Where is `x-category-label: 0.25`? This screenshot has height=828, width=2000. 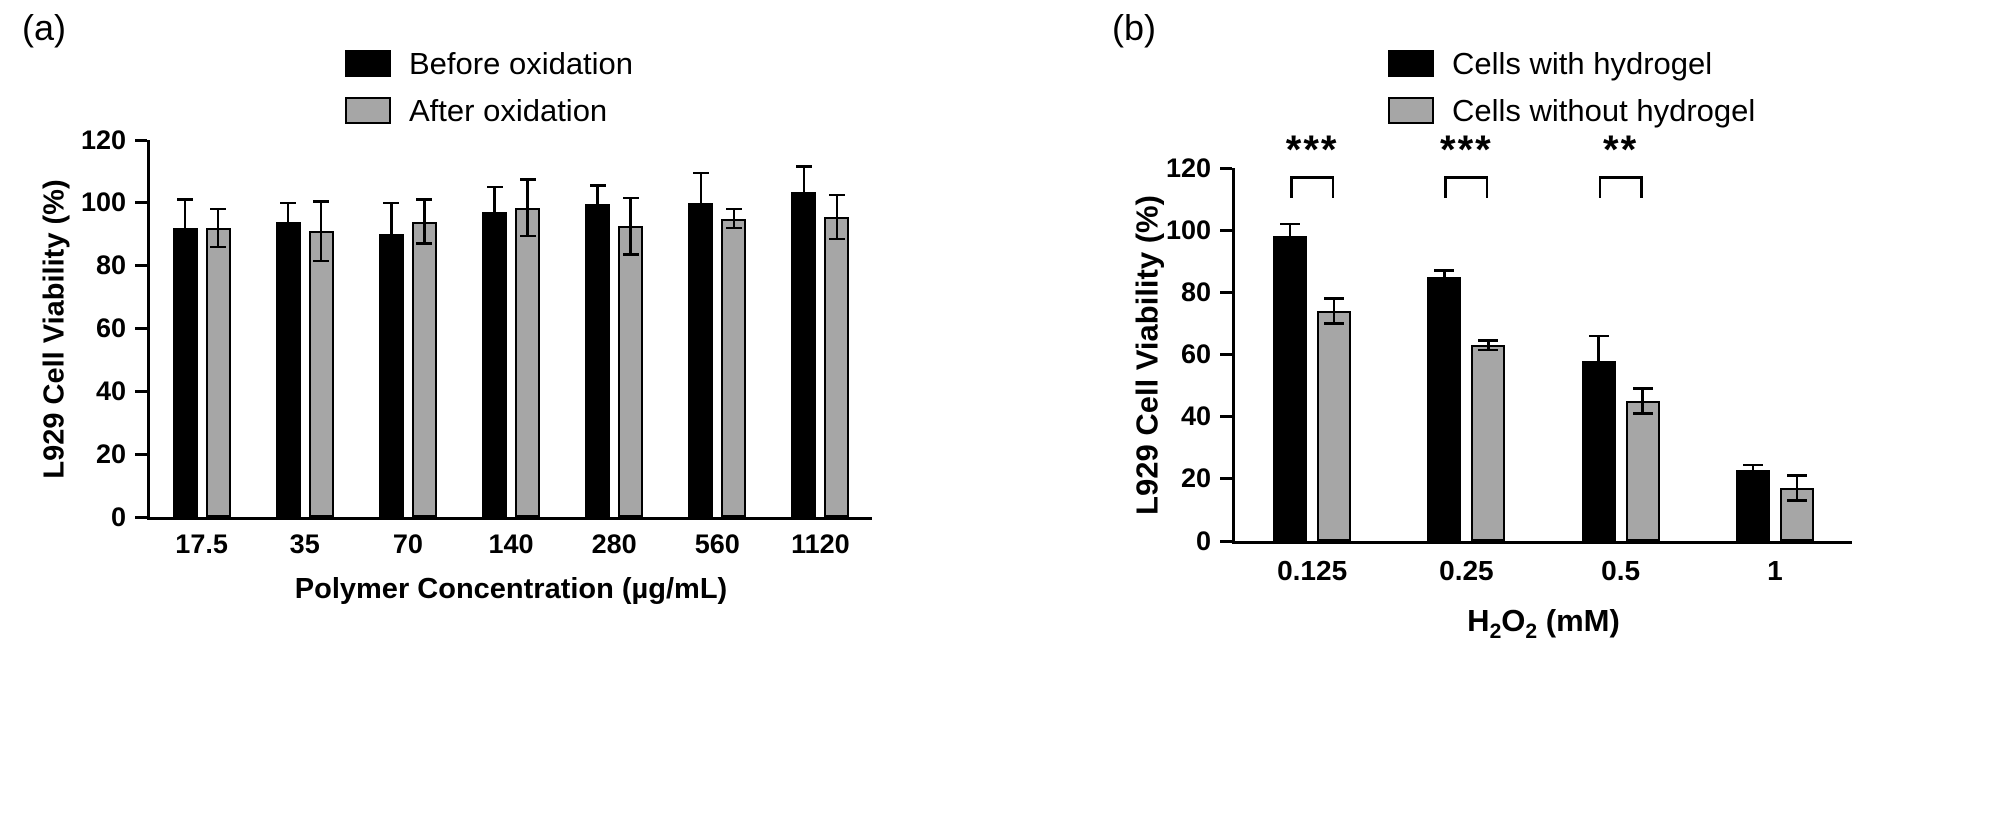
x-category-label: 0.25 is located at coordinates (1466, 570).